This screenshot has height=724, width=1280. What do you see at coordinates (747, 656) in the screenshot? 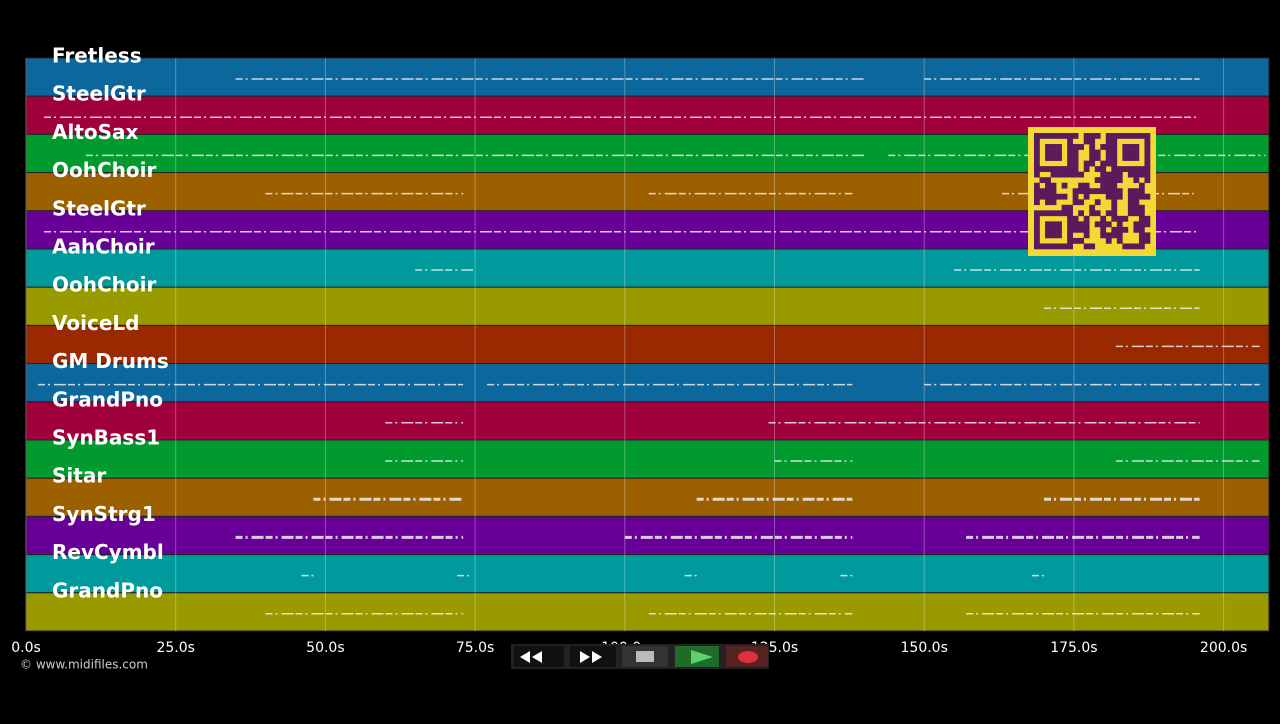
I see `record-button` at bounding box center [747, 656].